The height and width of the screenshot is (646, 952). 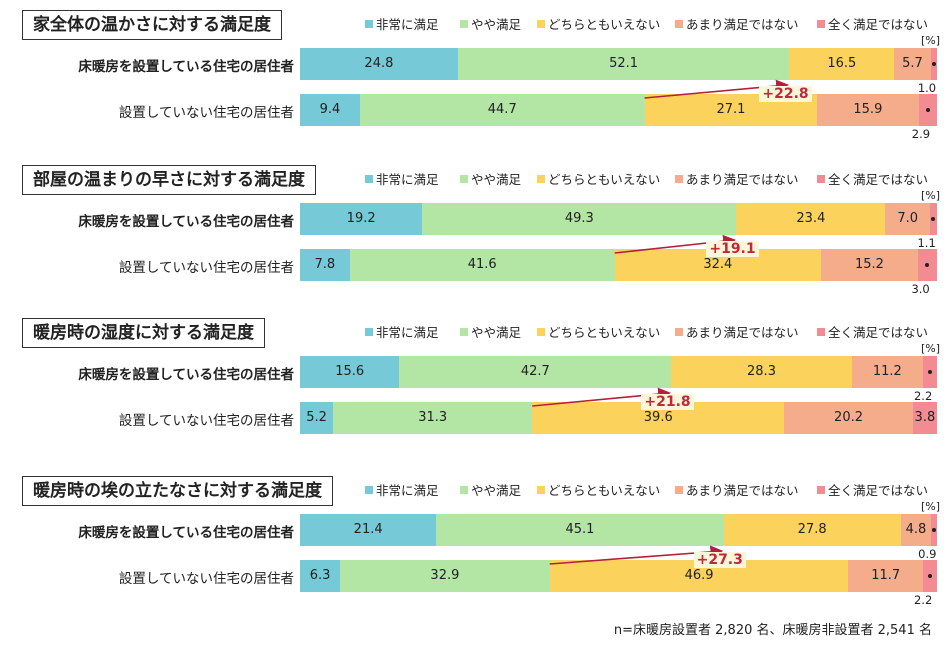 I want to click on stacked-bar: 21.4 45.1 27.8 4.8, so click(x=618, y=530).